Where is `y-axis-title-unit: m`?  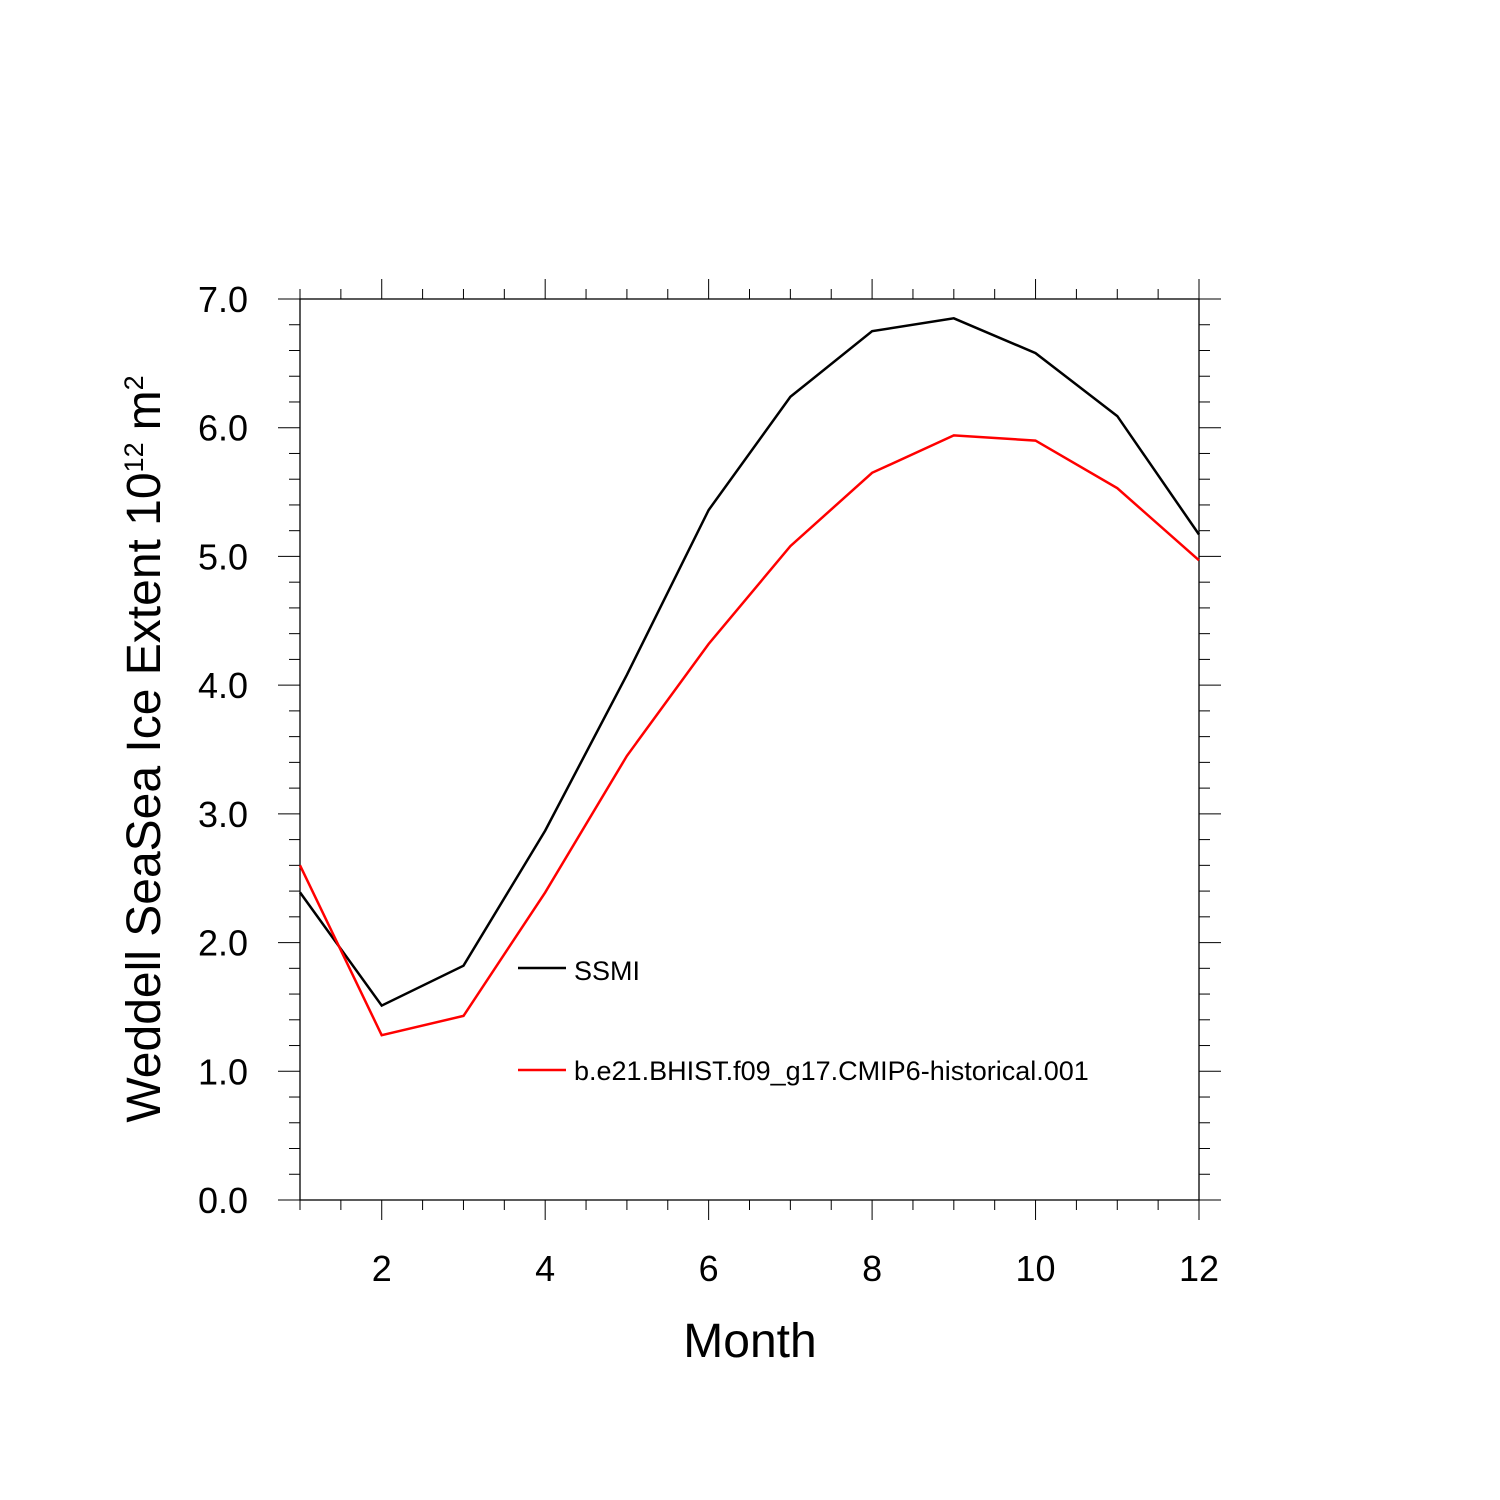
y-axis-title-unit: m is located at coordinates (144, 410).